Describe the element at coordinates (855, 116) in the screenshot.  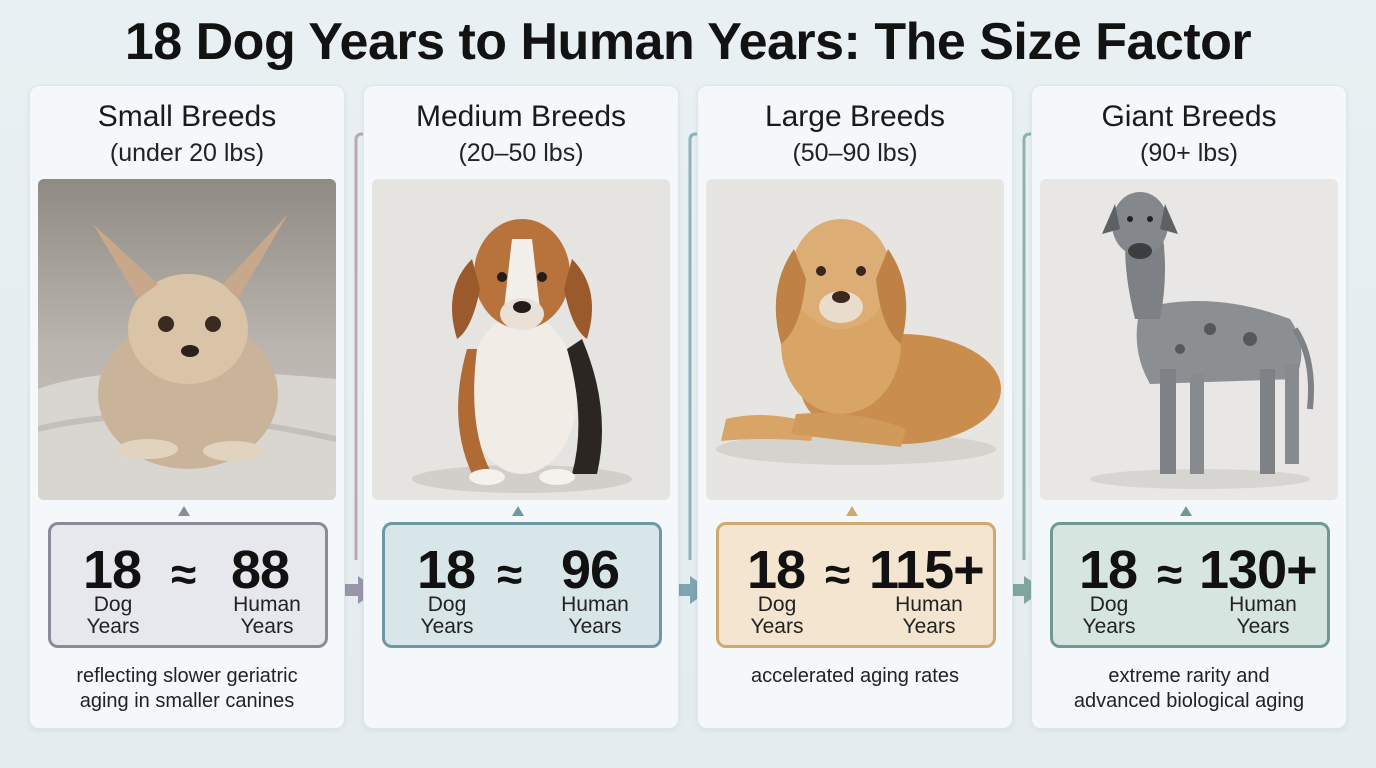
I see `card-title: Large Breeds` at that location.